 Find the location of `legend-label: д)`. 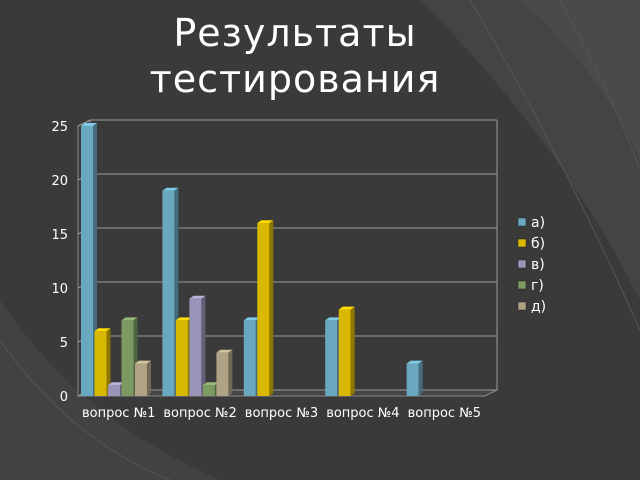

legend-label: д) is located at coordinates (538, 307).